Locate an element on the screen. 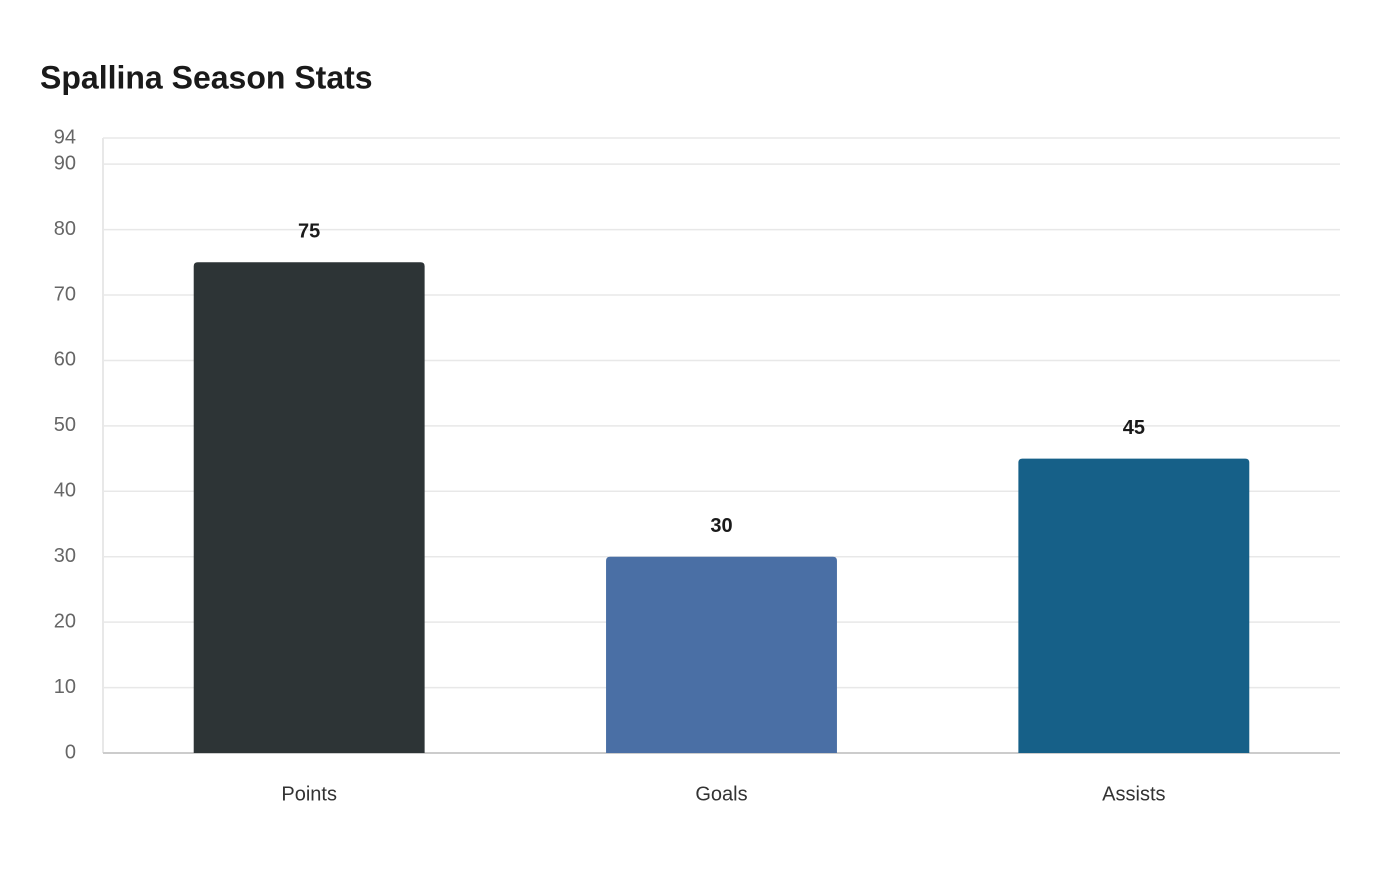 The height and width of the screenshot is (880, 1400). y-tick-label: 80 is located at coordinates (65, 229).